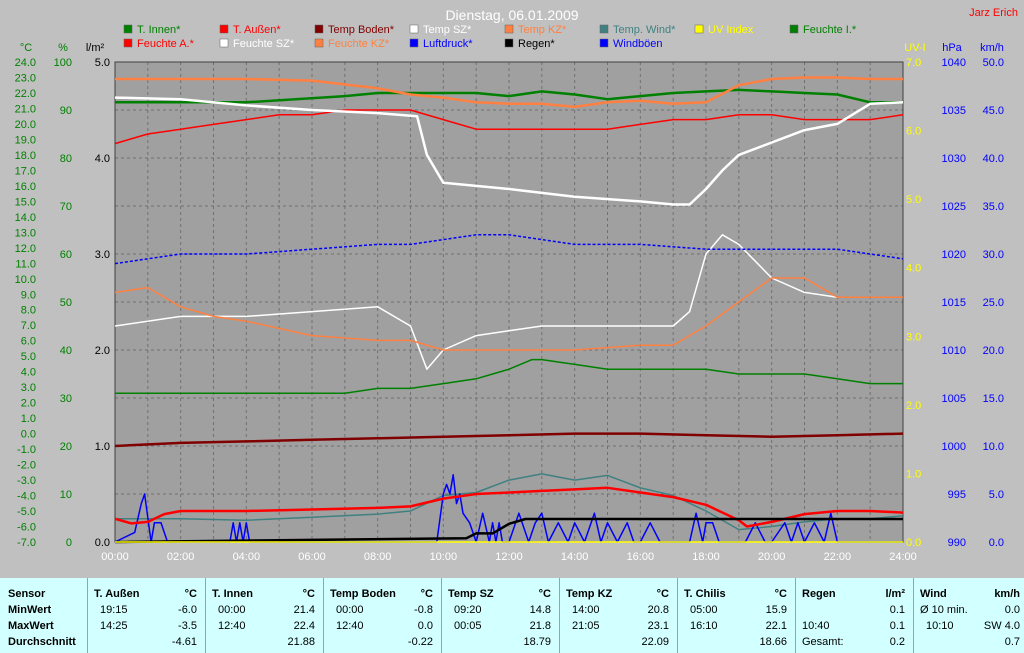  What do you see at coordinates (1012, 642) in the screenshot?
I see `wind-row3-value: 0.7` at bounding box center [1012, 642].